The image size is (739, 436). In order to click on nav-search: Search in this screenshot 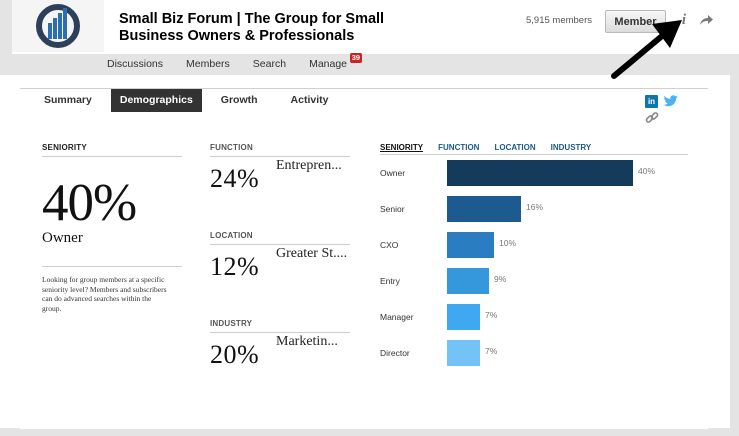, I will do `click(269, 64)`.